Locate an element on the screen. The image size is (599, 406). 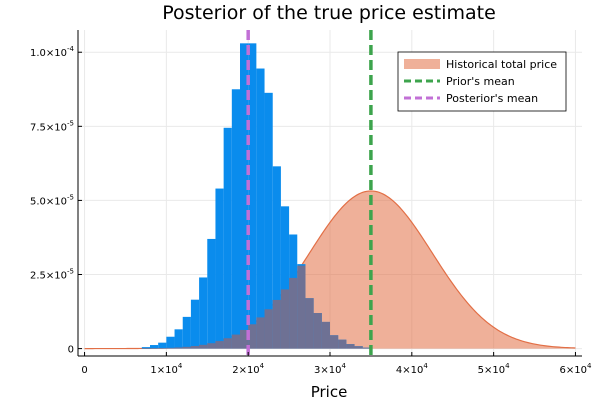
x-axis-label: Price is located at coordinates (329, 392).